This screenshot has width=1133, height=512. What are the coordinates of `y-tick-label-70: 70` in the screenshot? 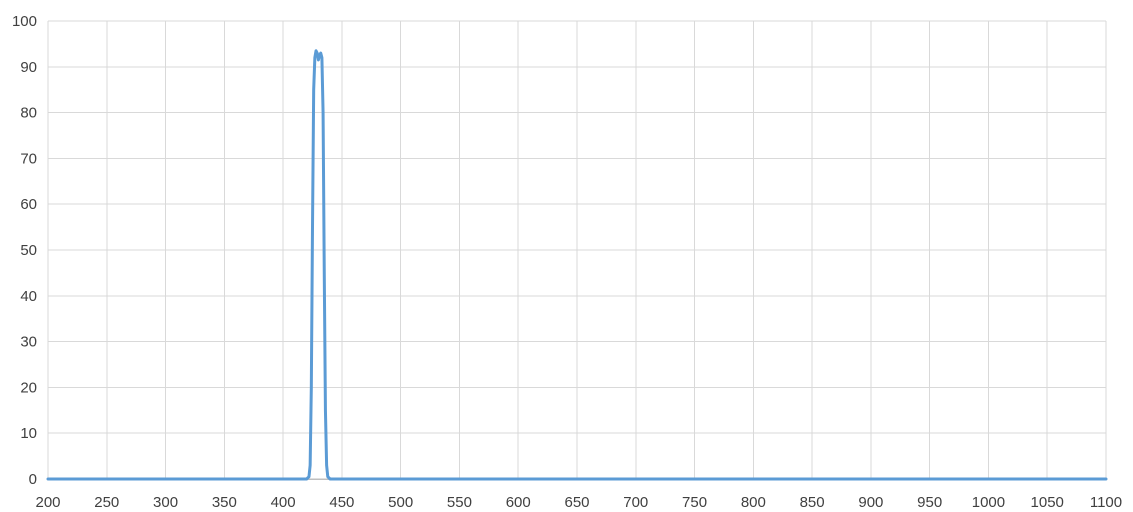 It's located at (28, 158).